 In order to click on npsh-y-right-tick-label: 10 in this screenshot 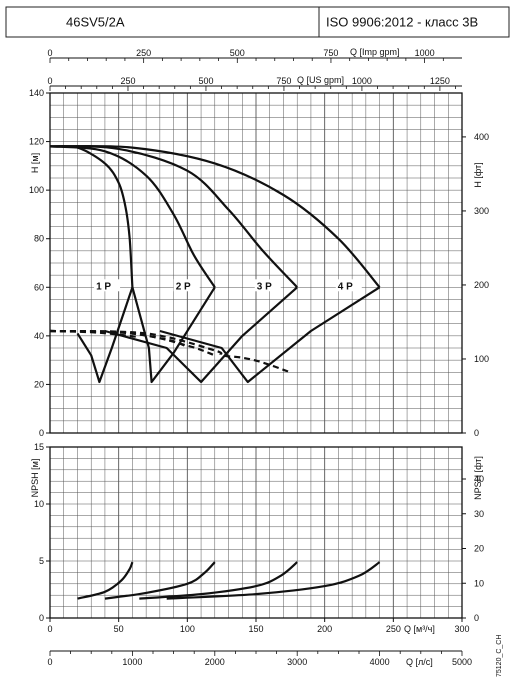, I will do `click(479, 583)`.